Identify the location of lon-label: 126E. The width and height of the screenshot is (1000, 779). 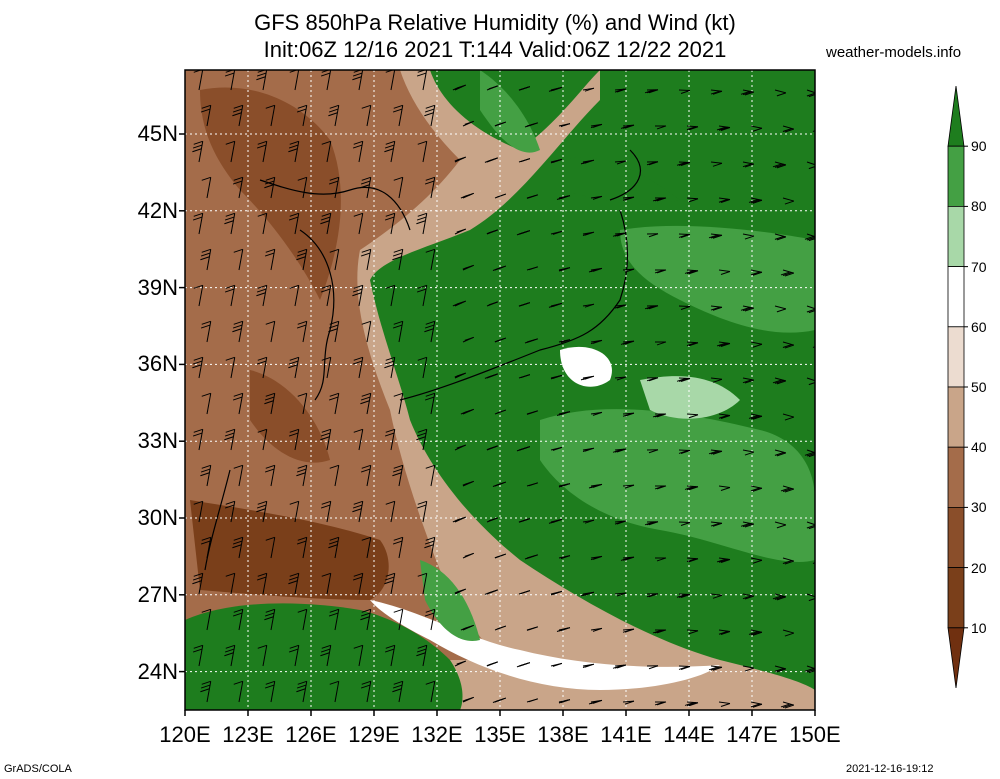
(311, 734).